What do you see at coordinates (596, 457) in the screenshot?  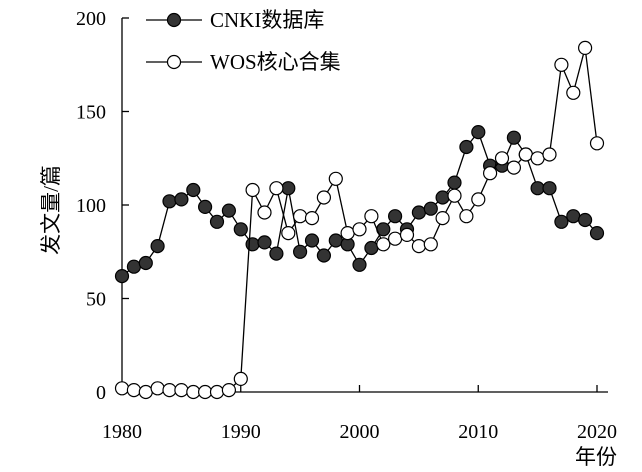 I see `x-axis-title: 年份` at bounding box center [596, 457].